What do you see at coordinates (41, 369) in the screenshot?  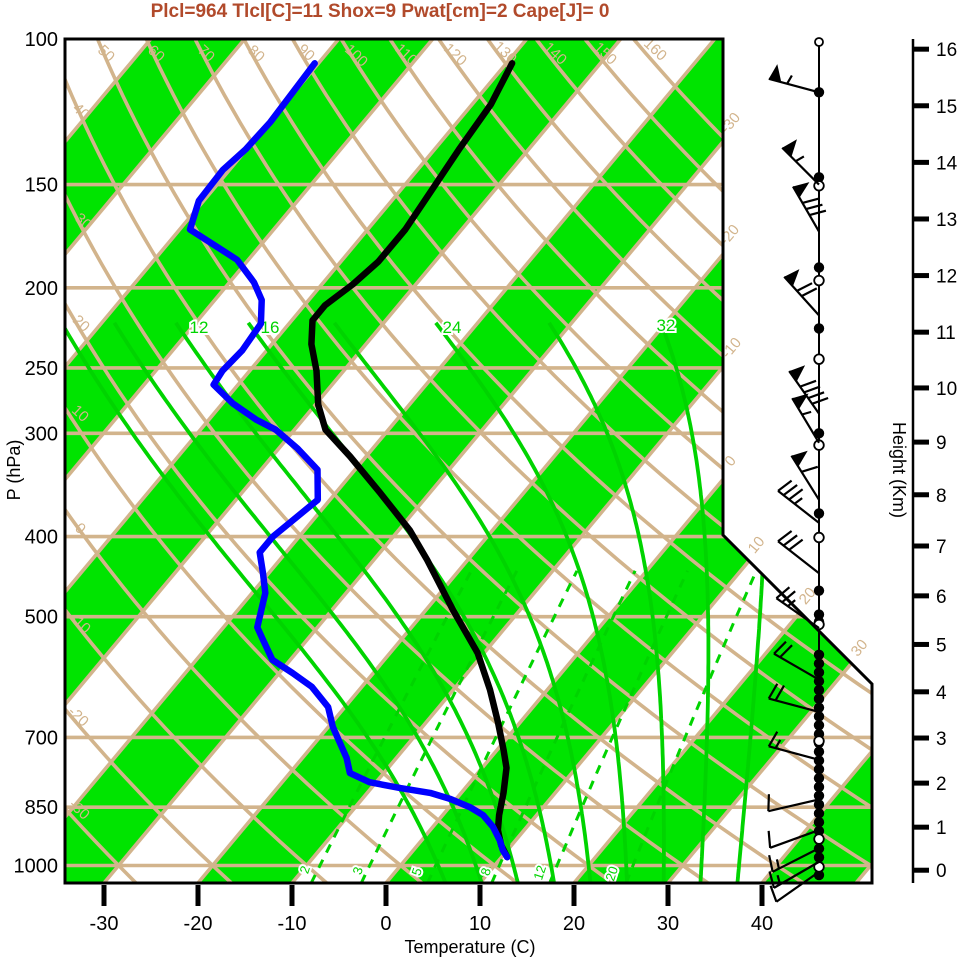 I see `svg-text: 250` at bounding box center [41, 369].